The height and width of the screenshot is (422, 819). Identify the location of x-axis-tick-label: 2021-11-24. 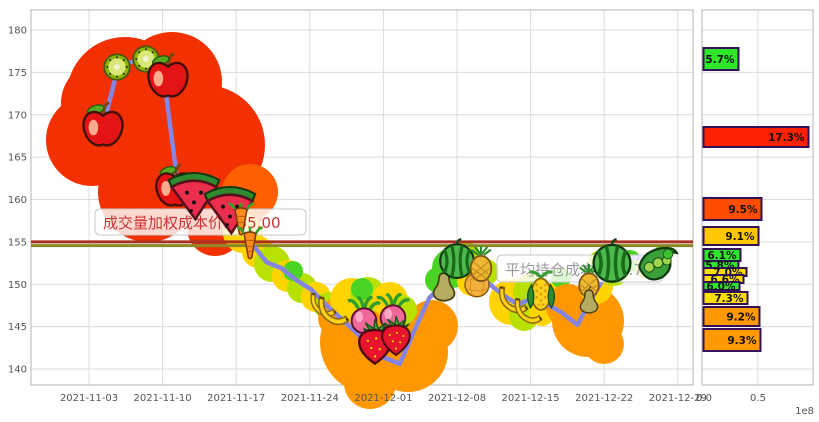
(310, 398).